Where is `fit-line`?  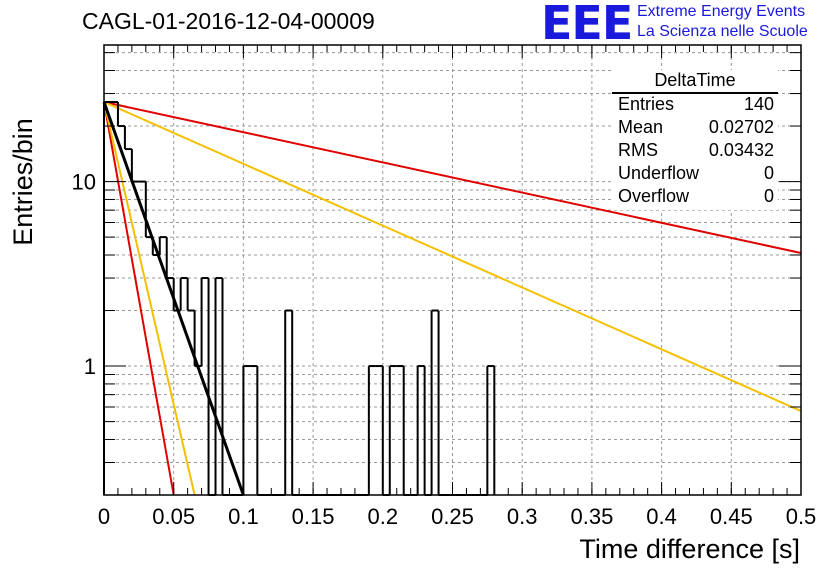
fit-line is located at coordinates (173, 298).